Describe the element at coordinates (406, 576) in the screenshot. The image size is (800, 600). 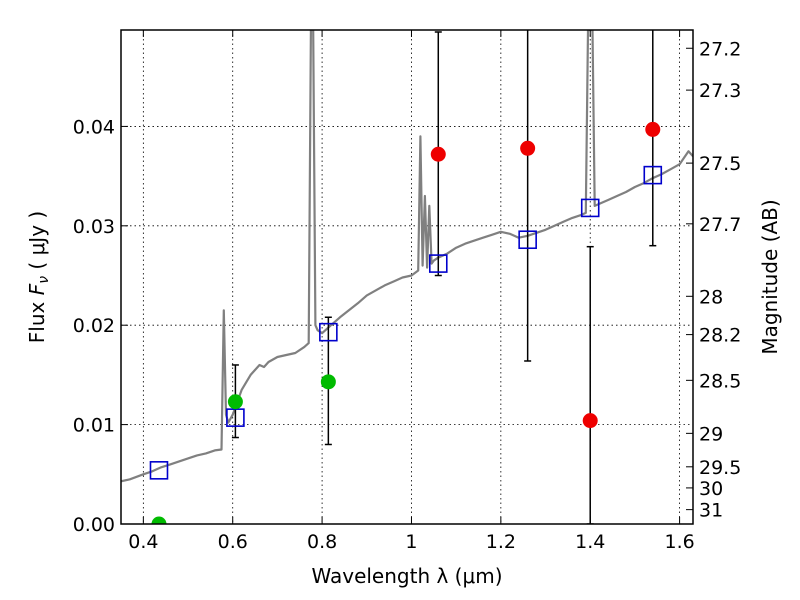
I see `x-axis-label: Wavelength λ (μm)` at that location.